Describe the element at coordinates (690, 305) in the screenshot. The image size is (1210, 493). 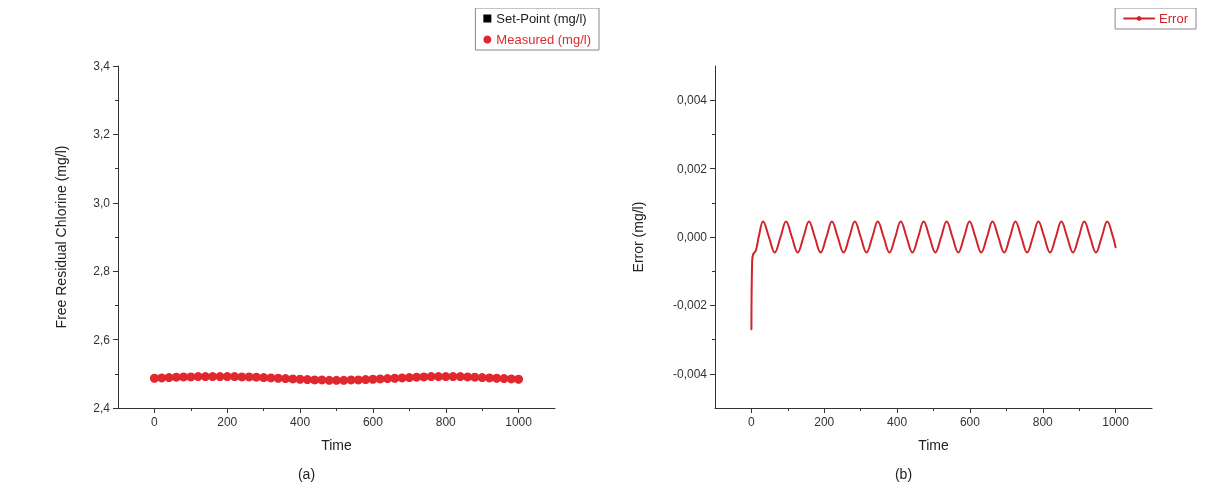
I see `y-tick-label: -0,002` at that location.